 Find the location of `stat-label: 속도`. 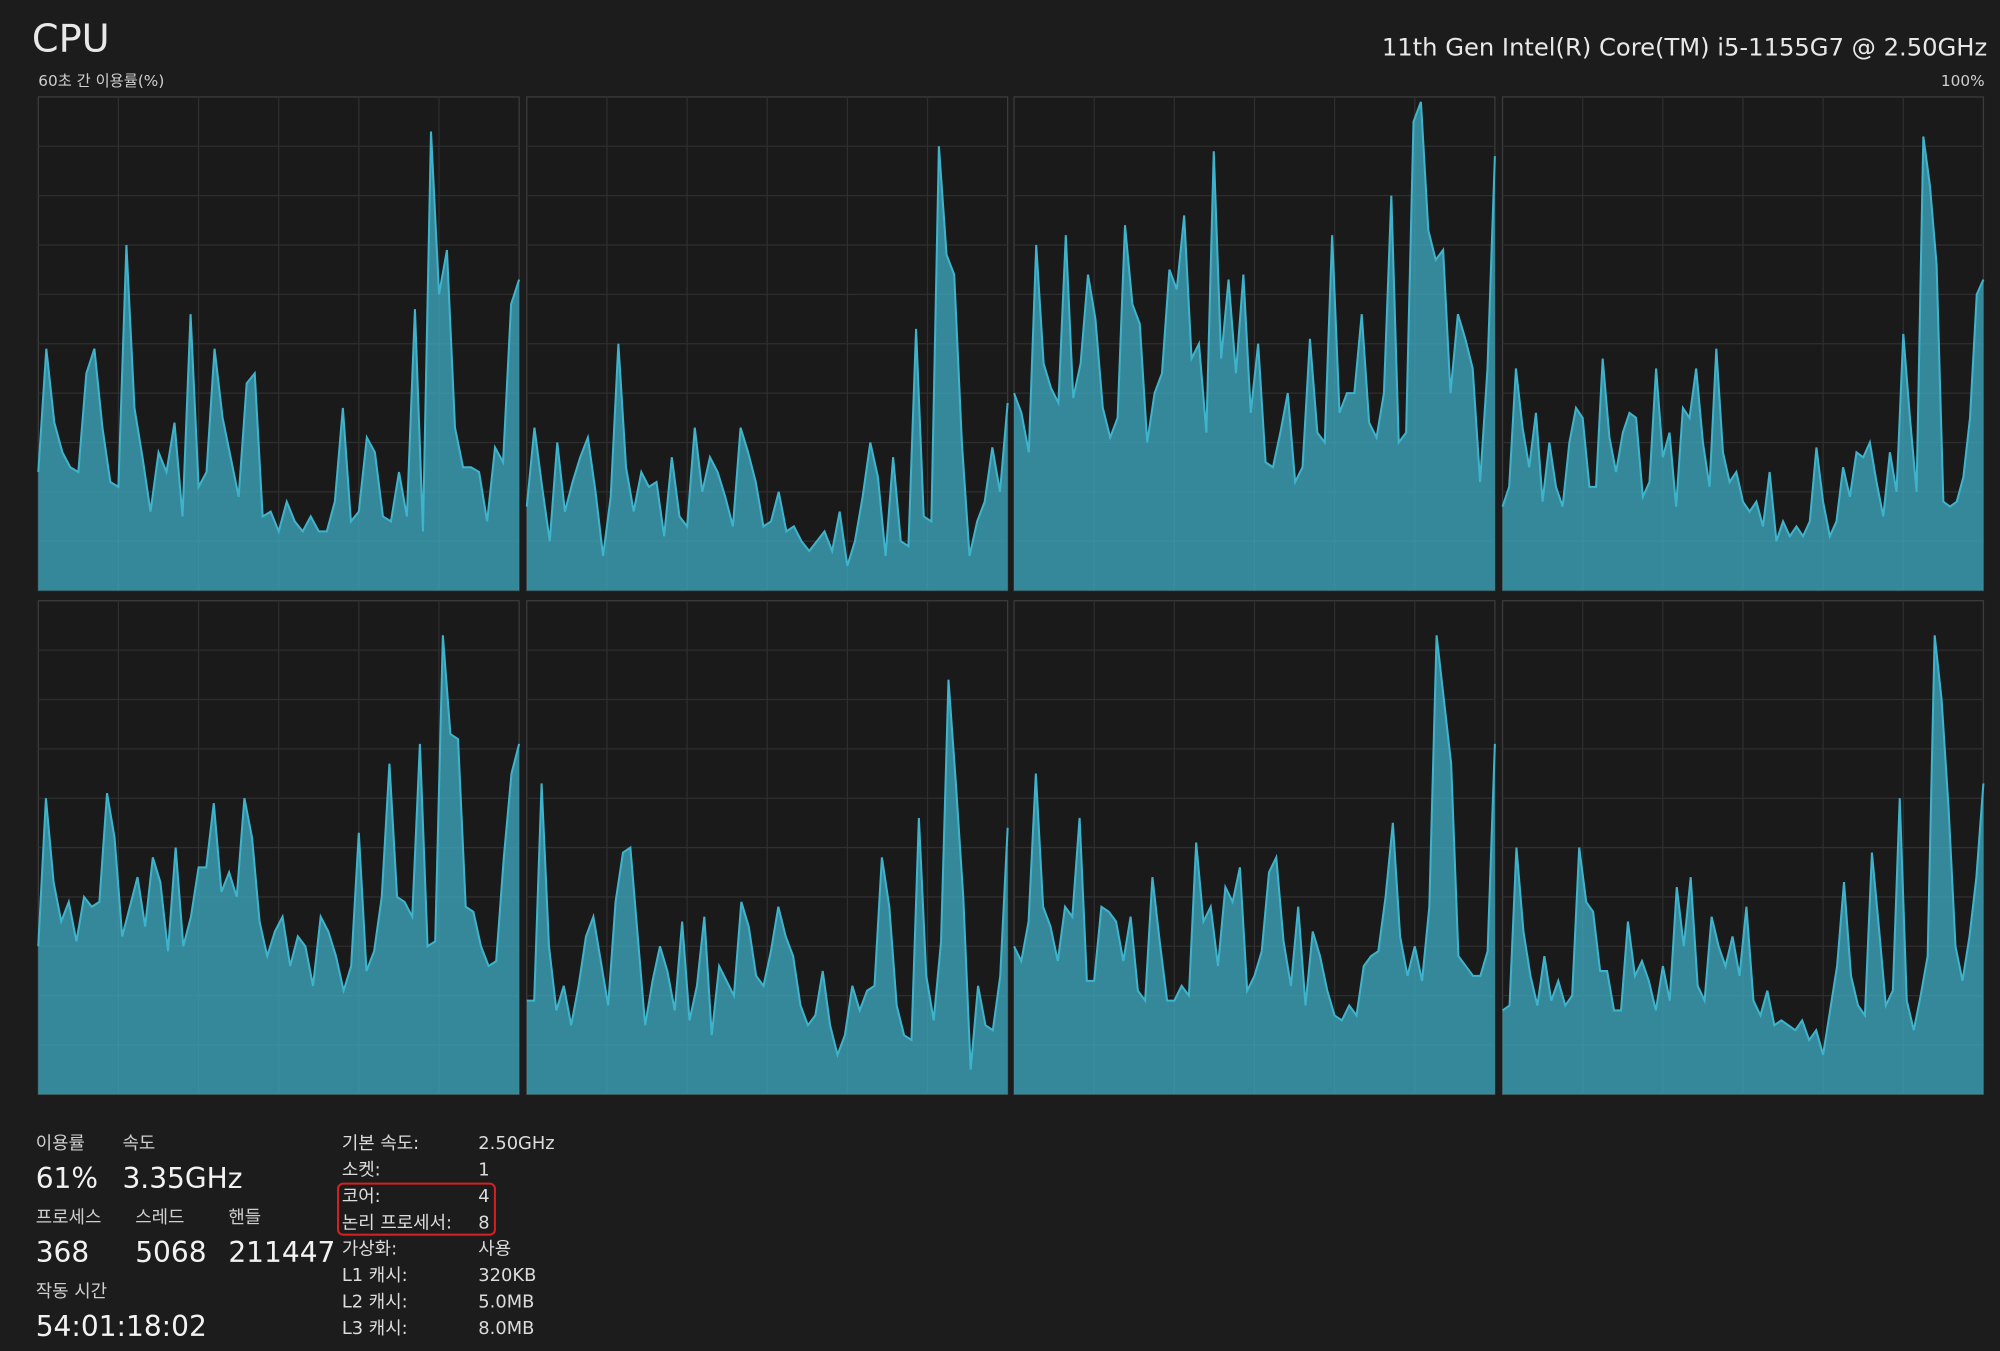

stat-label: 속도 is located at coordinates (138, 1143).